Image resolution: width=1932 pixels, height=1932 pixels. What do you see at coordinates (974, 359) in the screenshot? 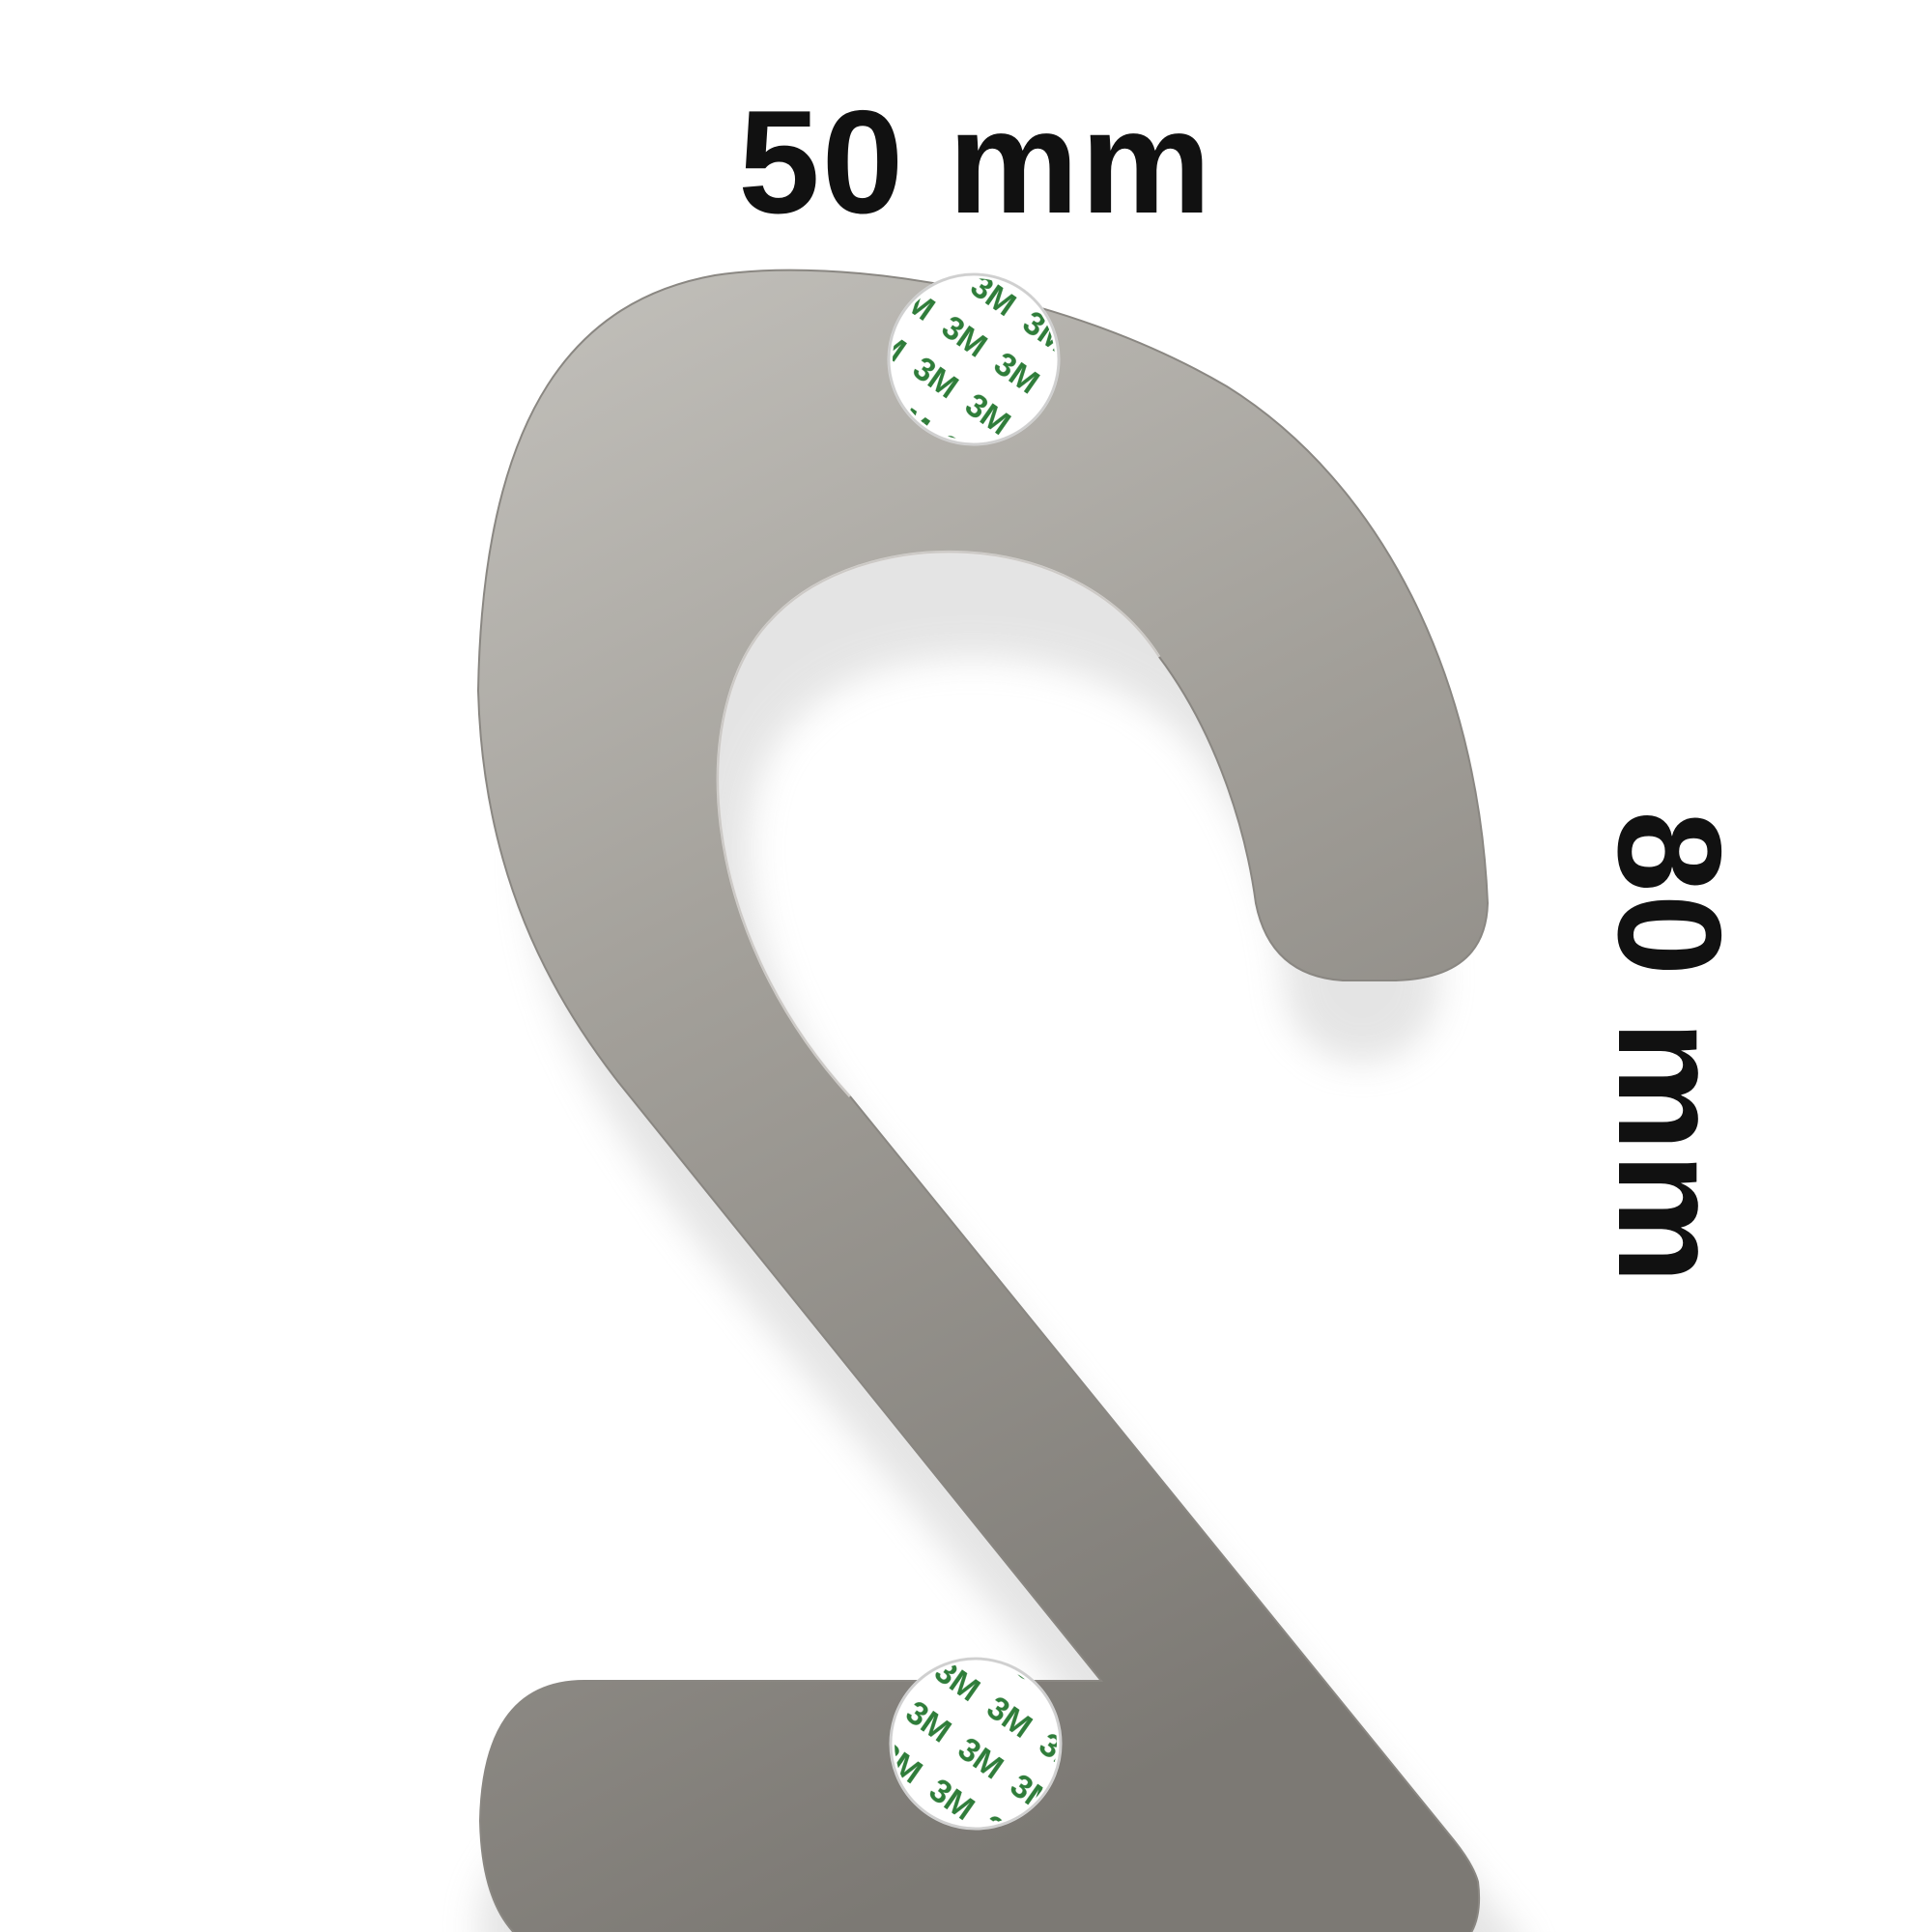
I see `adhesive-pad-top` at bounding box center [974, 359].